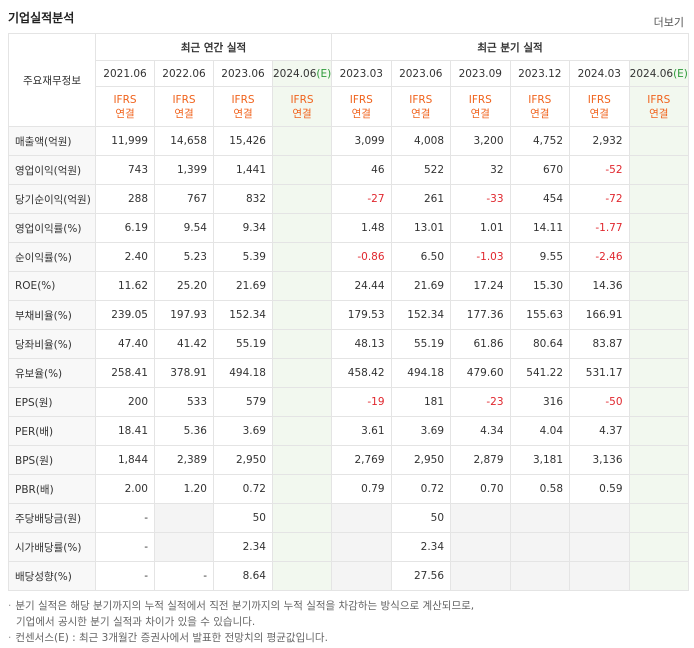 The height and width of the screenshot is (648, 694). Describe the element at coordinates (421, 489) in the screenshot. I see `value-cell: 0.72` at that location.